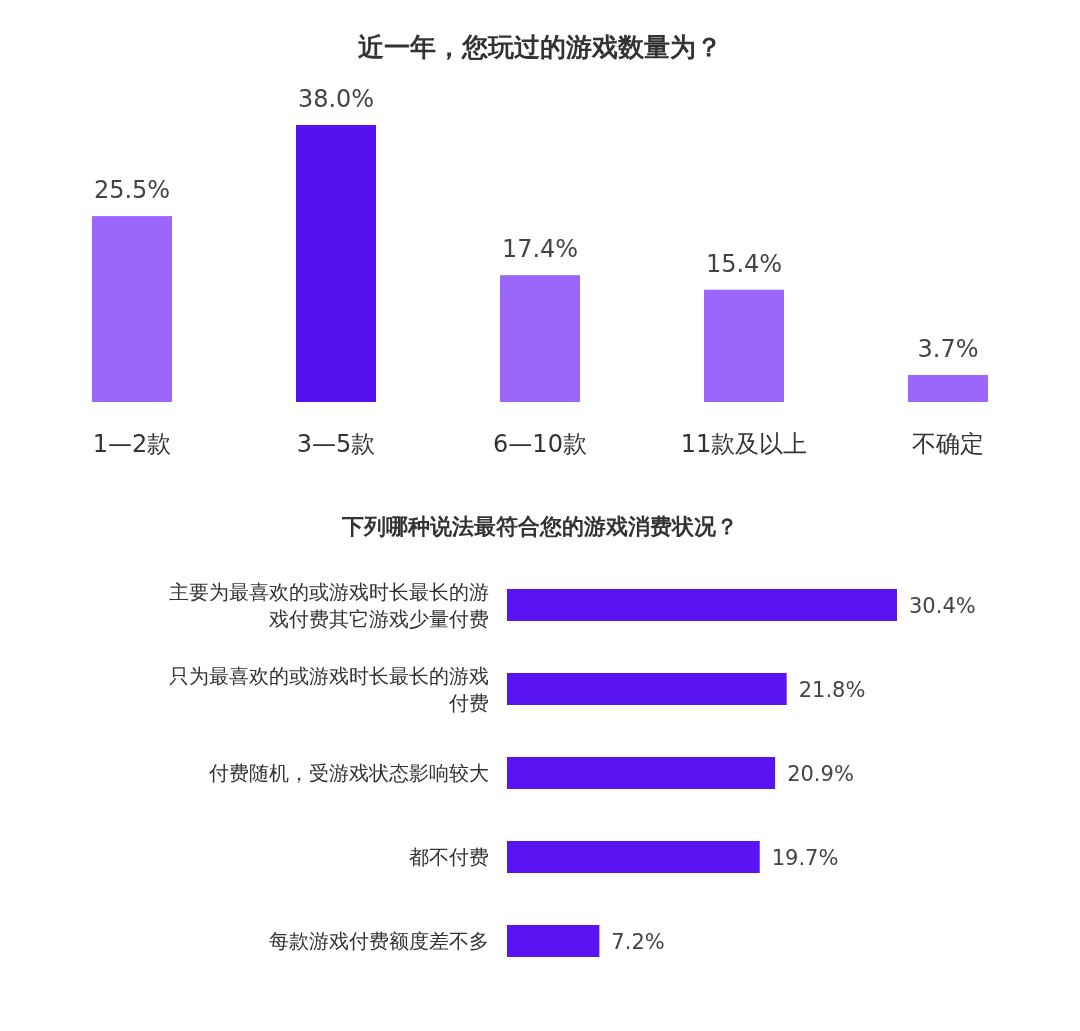 The width and height of the screenshot is (1080, 1031). I want to click on data-label: 19.7%, so click(805, 858).